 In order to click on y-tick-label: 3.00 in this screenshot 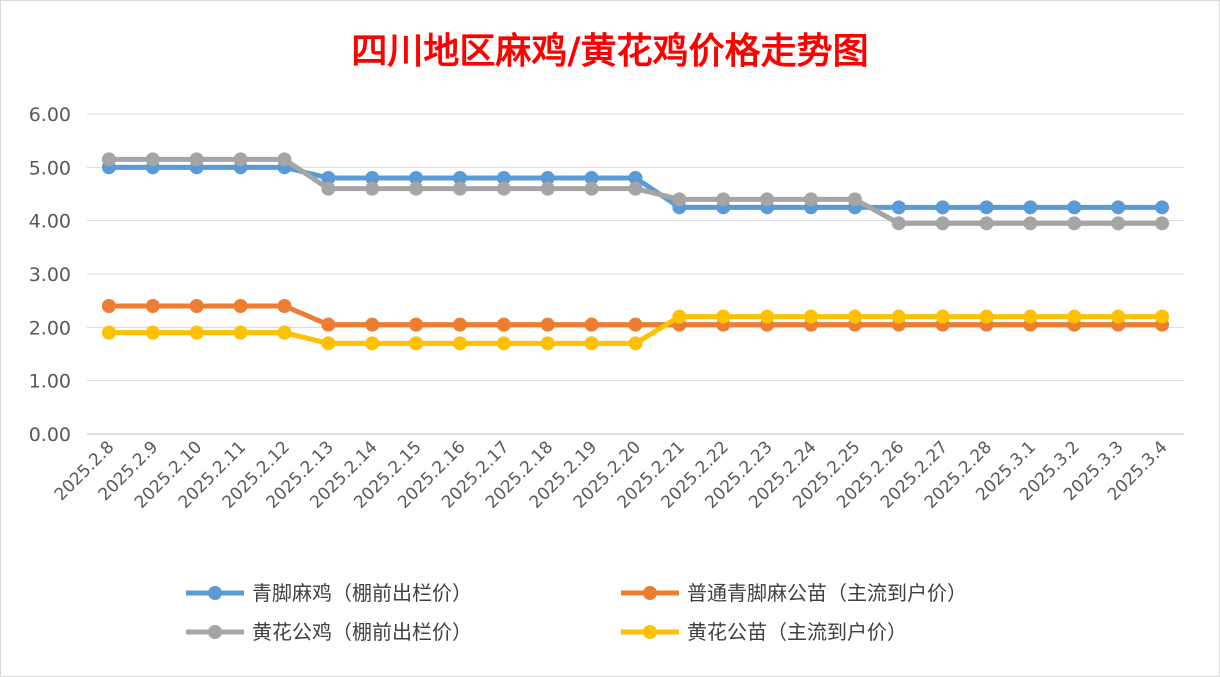, I will do `click(50, 275)`.